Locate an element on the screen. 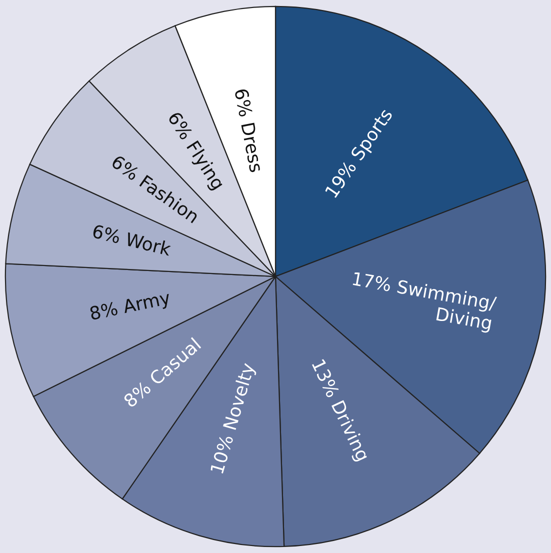 This screenshot has width=551, height=553. slice-label: 6% Dress is located at coordinates (249, 130).